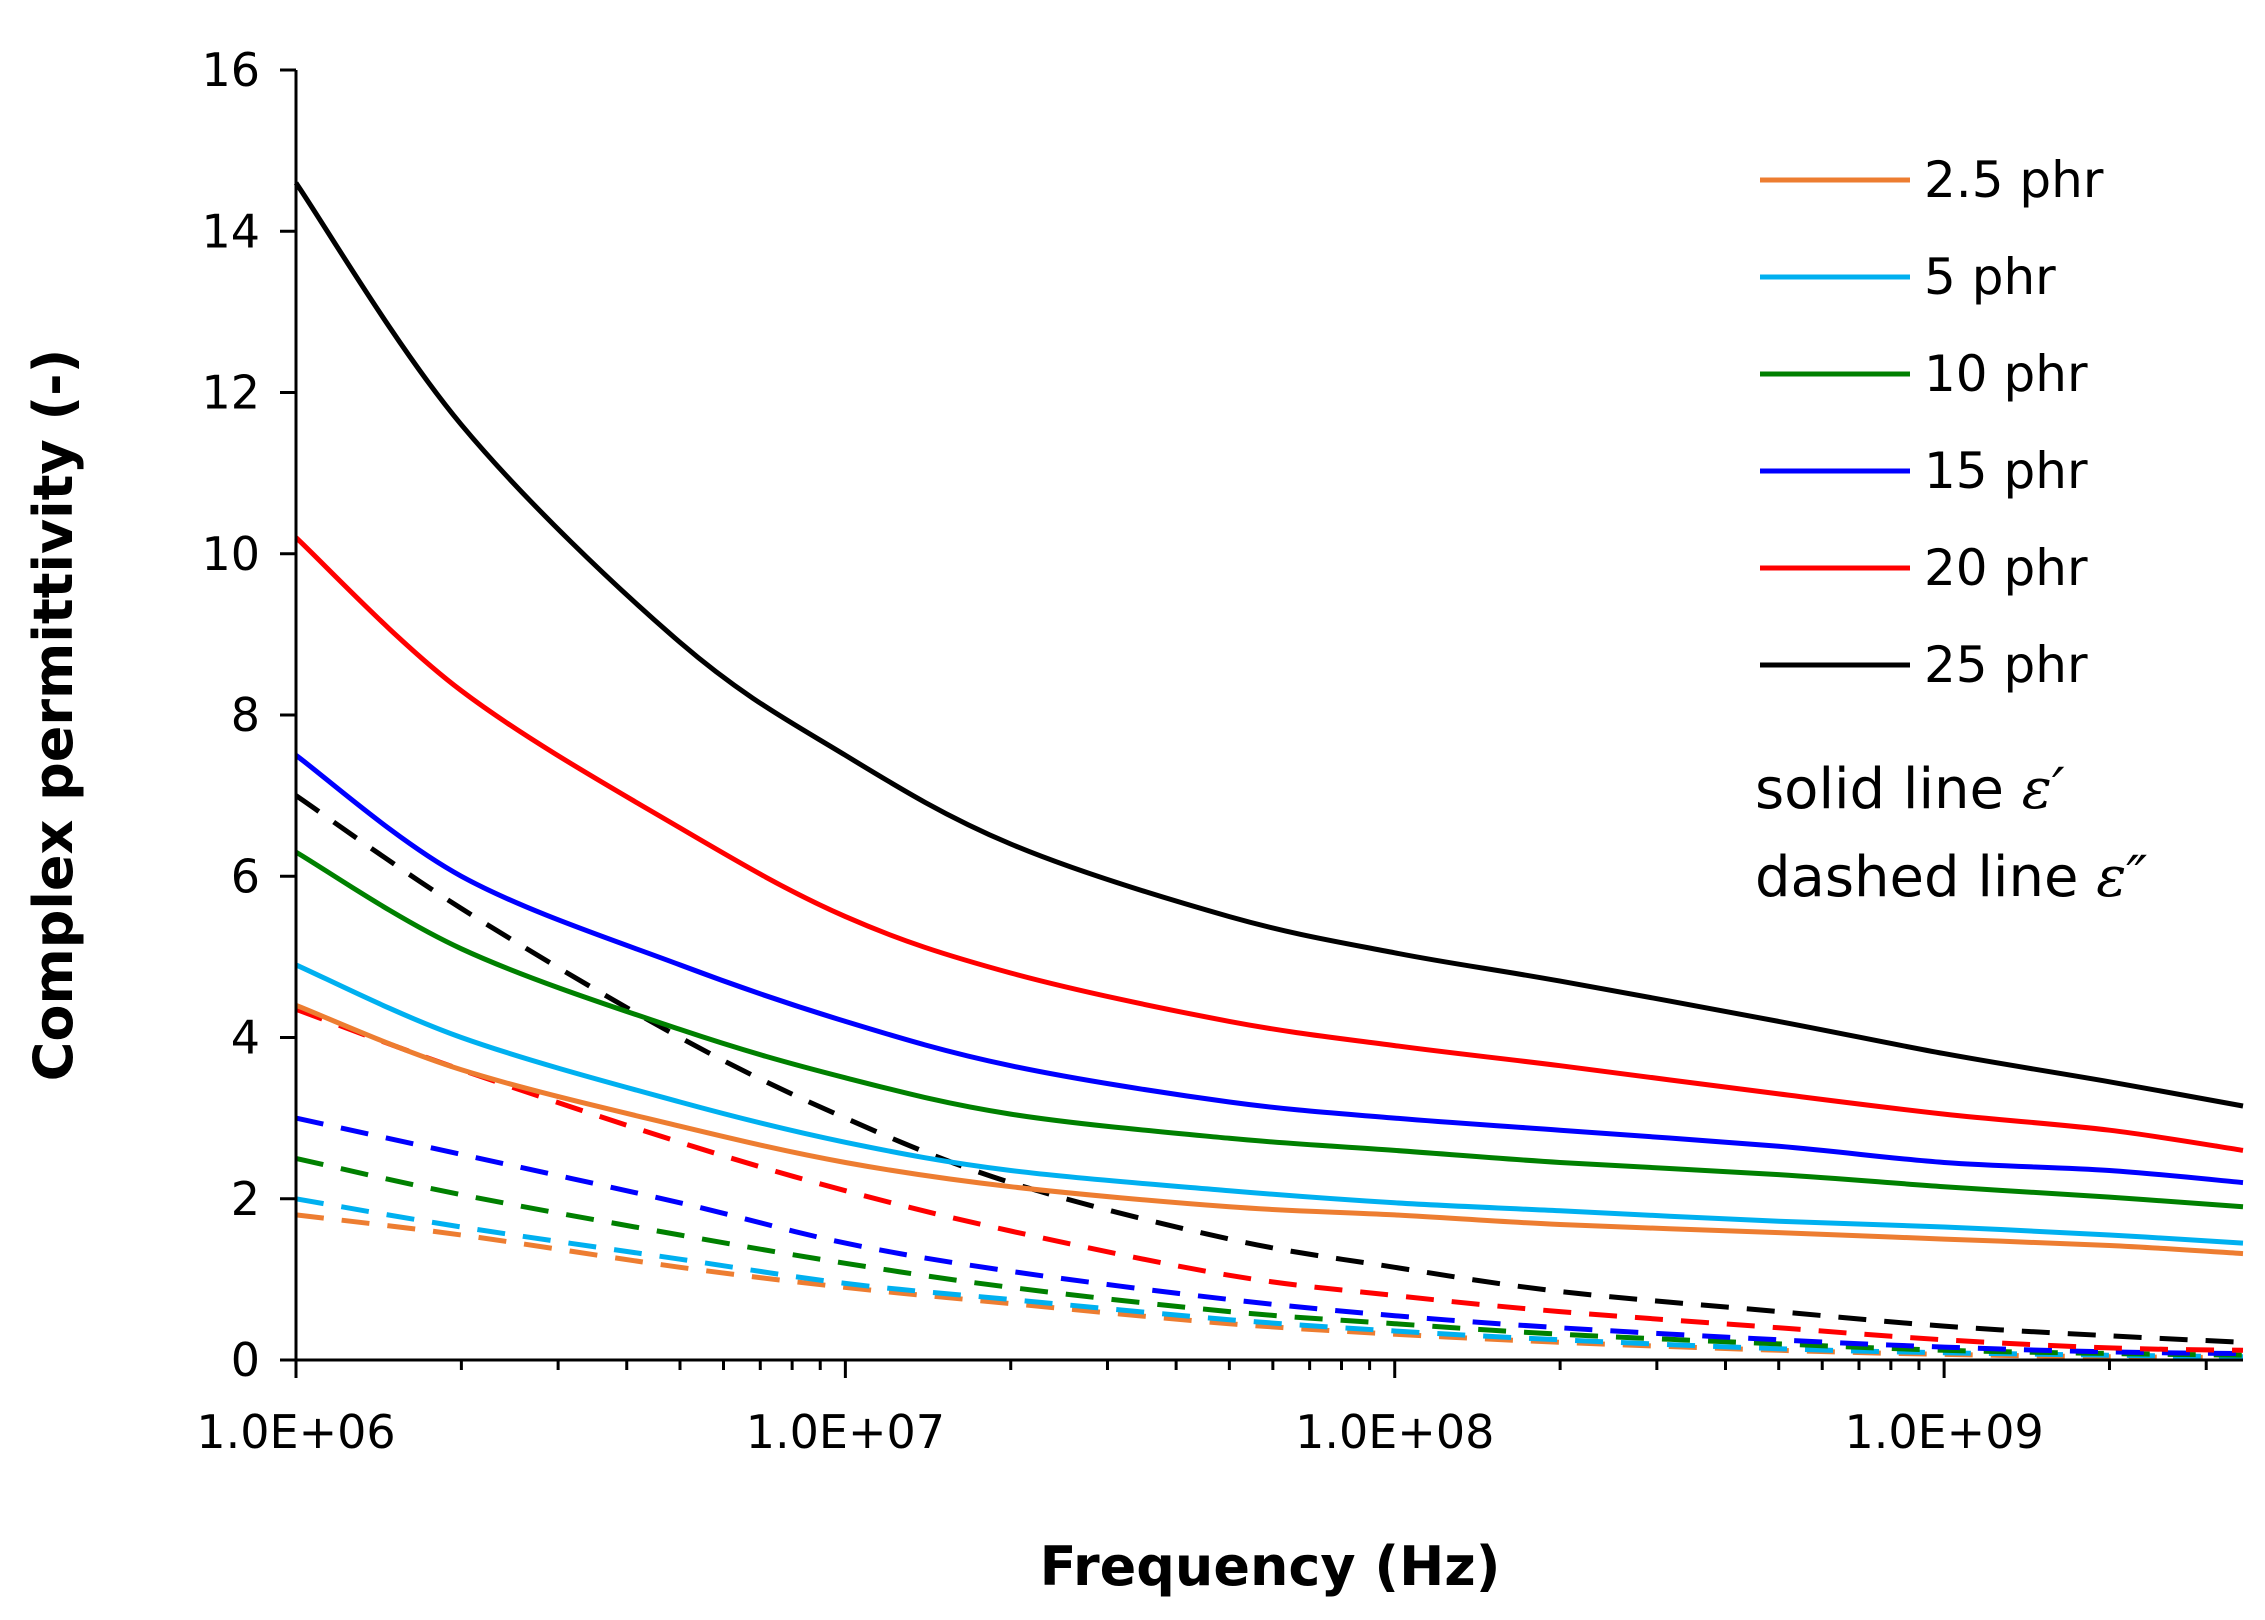  I want to click on legend-label-15-phr: 15 phr, so click(2006, 471).